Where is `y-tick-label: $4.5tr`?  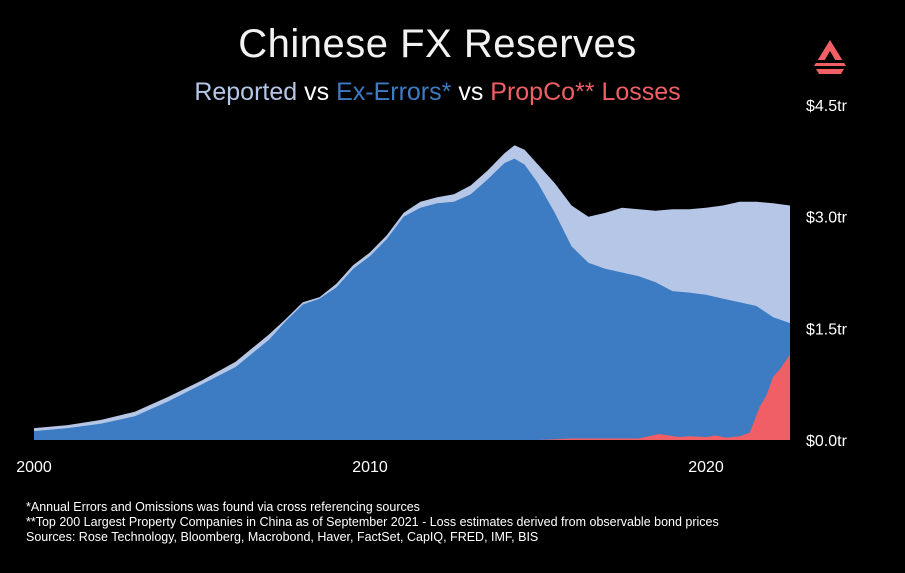 y-tick-label: $4.5tr is located at coordinates (827, 106).